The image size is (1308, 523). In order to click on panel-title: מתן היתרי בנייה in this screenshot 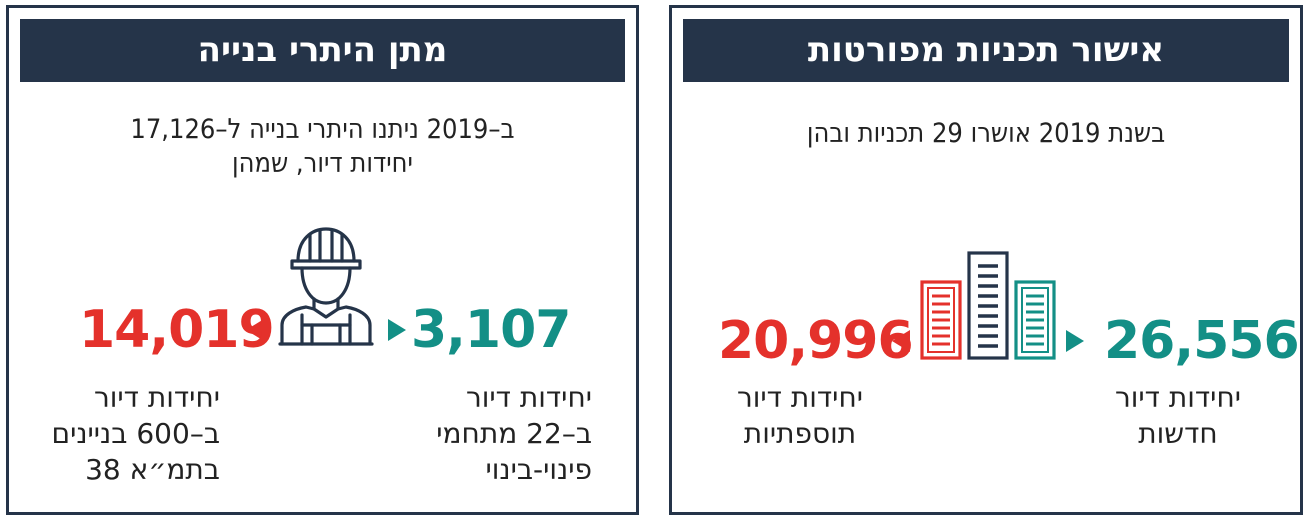, I will do `click(322, 50)`.